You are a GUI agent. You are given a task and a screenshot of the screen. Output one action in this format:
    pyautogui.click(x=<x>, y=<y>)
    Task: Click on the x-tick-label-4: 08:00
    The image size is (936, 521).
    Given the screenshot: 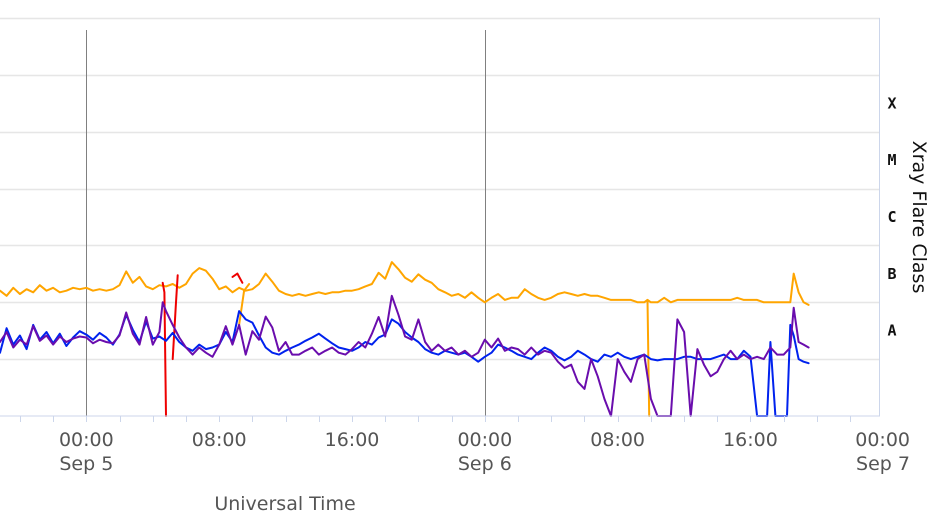 What is the action you would take?
    pyautogui.click(x=617, y=440)
    